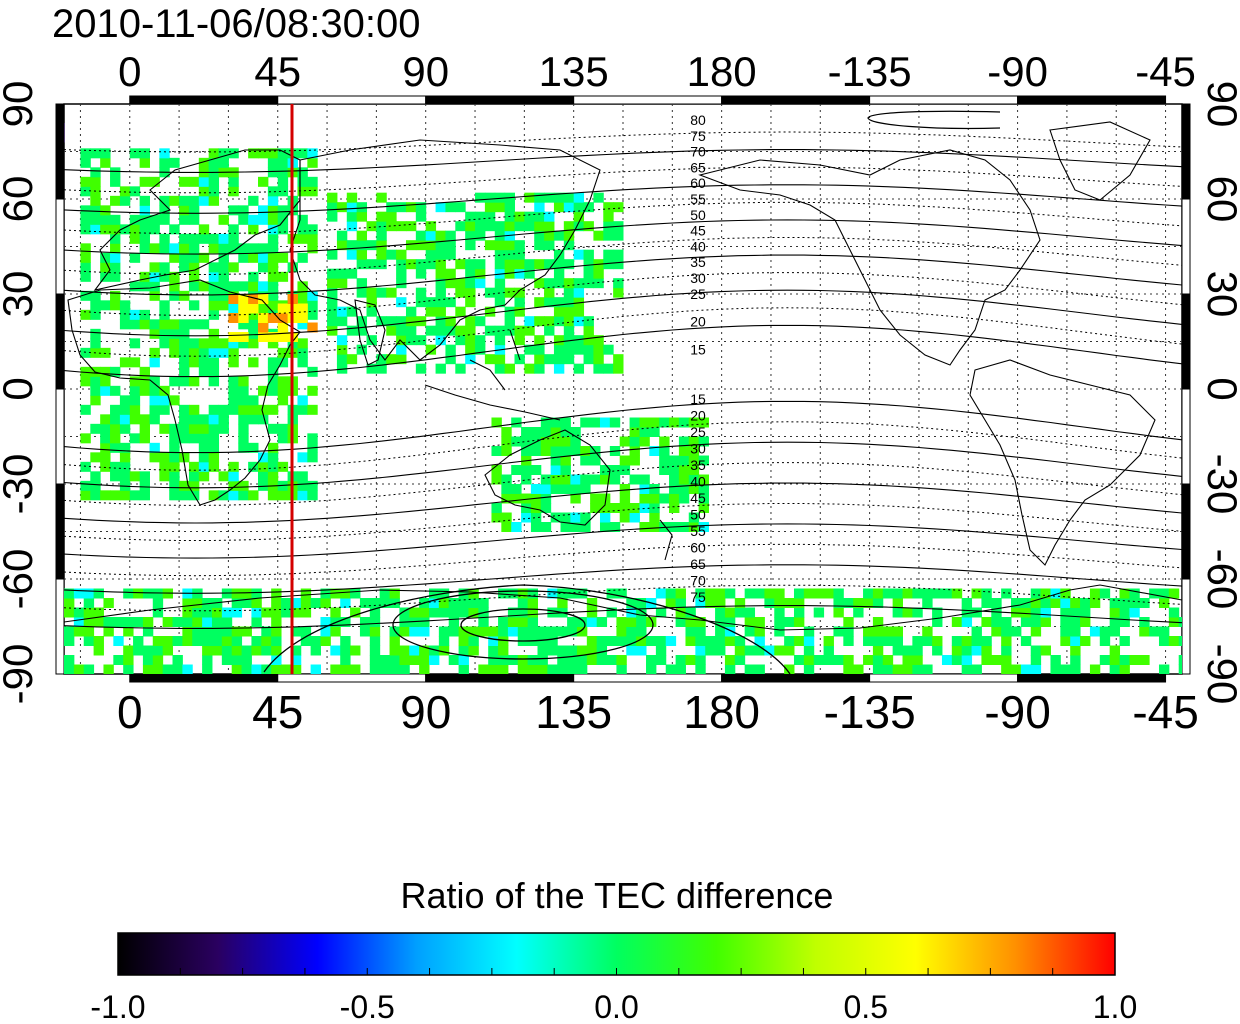 This screenshot has width=1240, height=1024. I want to click on contour-label: 15, so click(698, 399).